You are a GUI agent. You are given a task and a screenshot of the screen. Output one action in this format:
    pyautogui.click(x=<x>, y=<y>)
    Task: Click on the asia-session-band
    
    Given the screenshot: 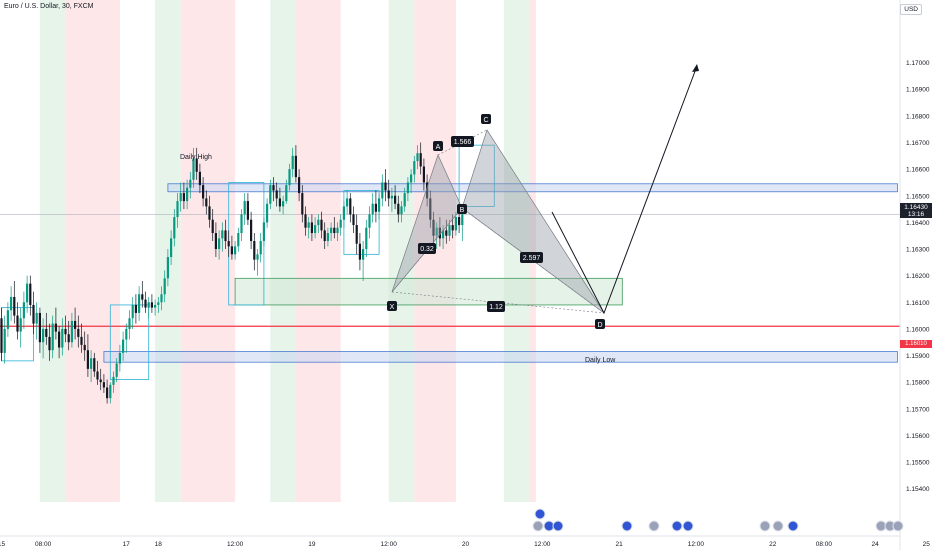 What is the action you would take?
    pyautogui.click(x=516, y=251)
    